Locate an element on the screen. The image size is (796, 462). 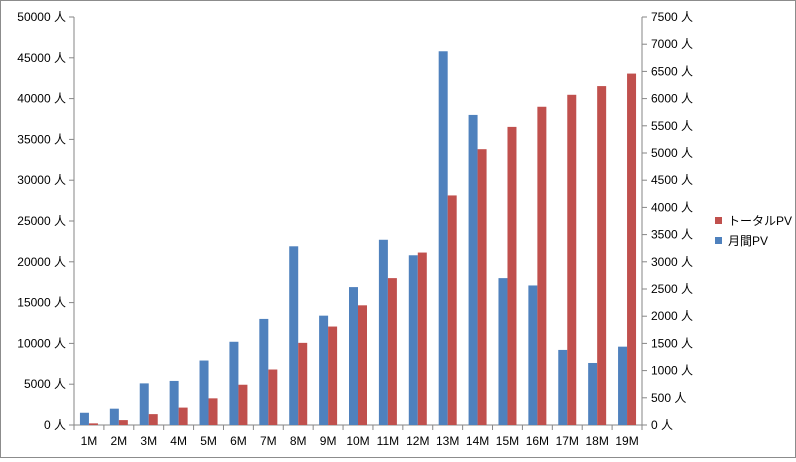
x-tick-label: 8M is located at coordinates (298, 441).